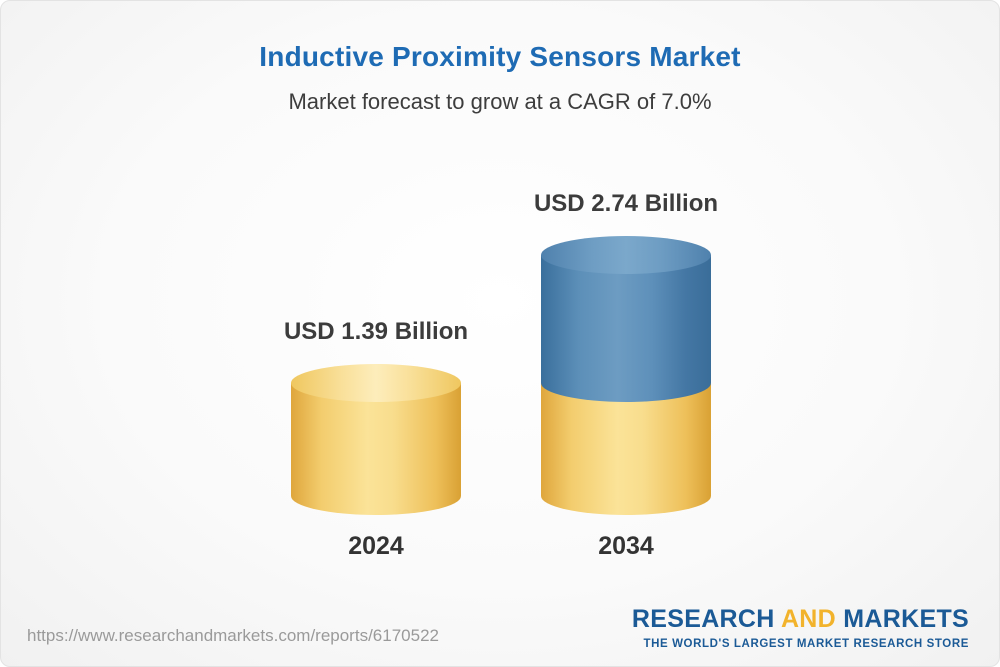 This screenshot has width=1000, height=667. Describe the element at coordinates (906, 619) in the screenshot. I see `logo-word-markets: MARKETS` at that location.